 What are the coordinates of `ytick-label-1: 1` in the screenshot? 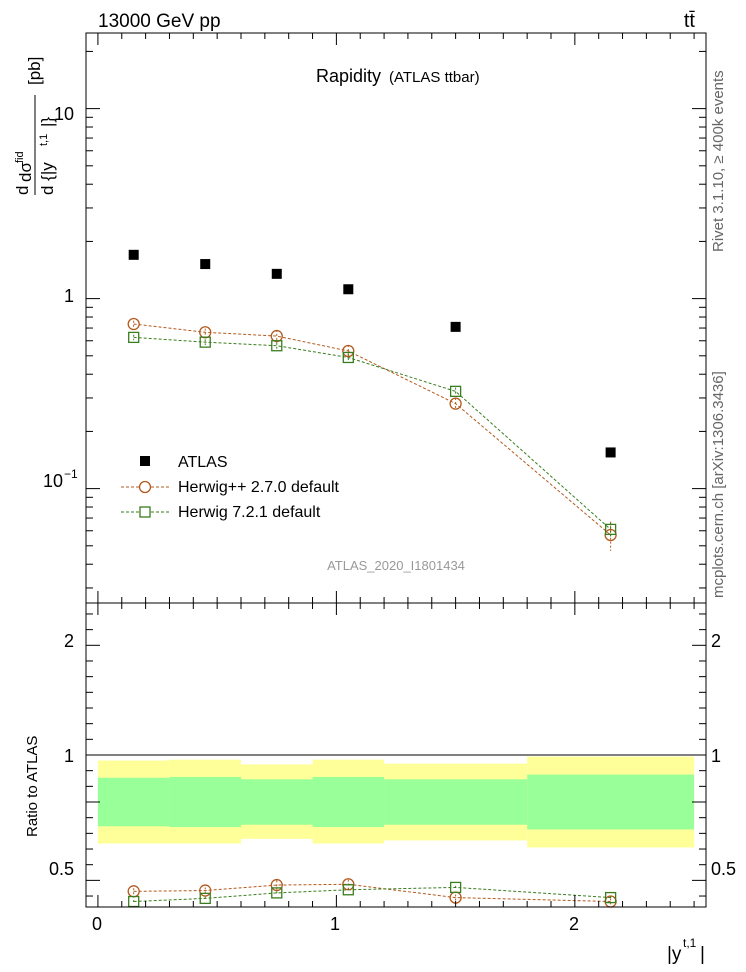 It's located at (69, 296).